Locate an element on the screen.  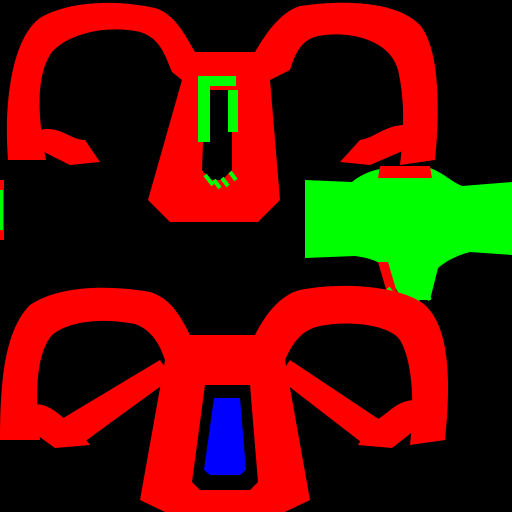
top-green-bar is located at coordinates (217, 81).